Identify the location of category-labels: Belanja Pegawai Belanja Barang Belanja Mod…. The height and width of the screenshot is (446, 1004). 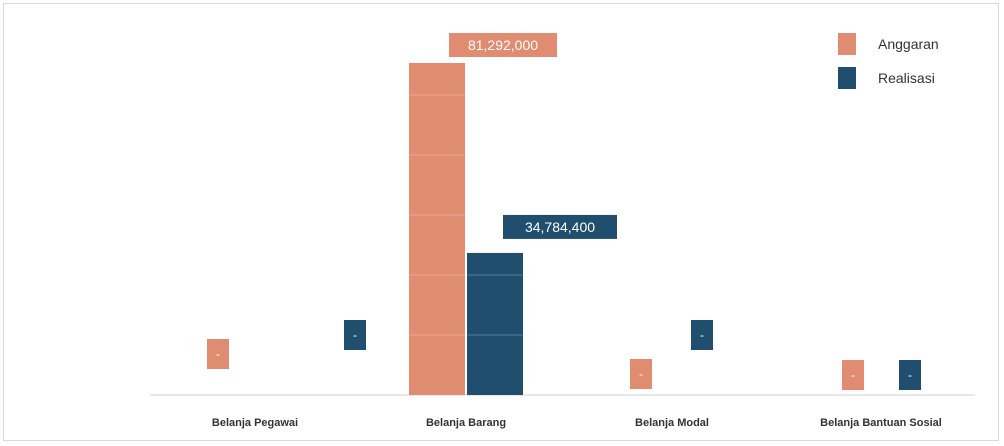
(577, 423).